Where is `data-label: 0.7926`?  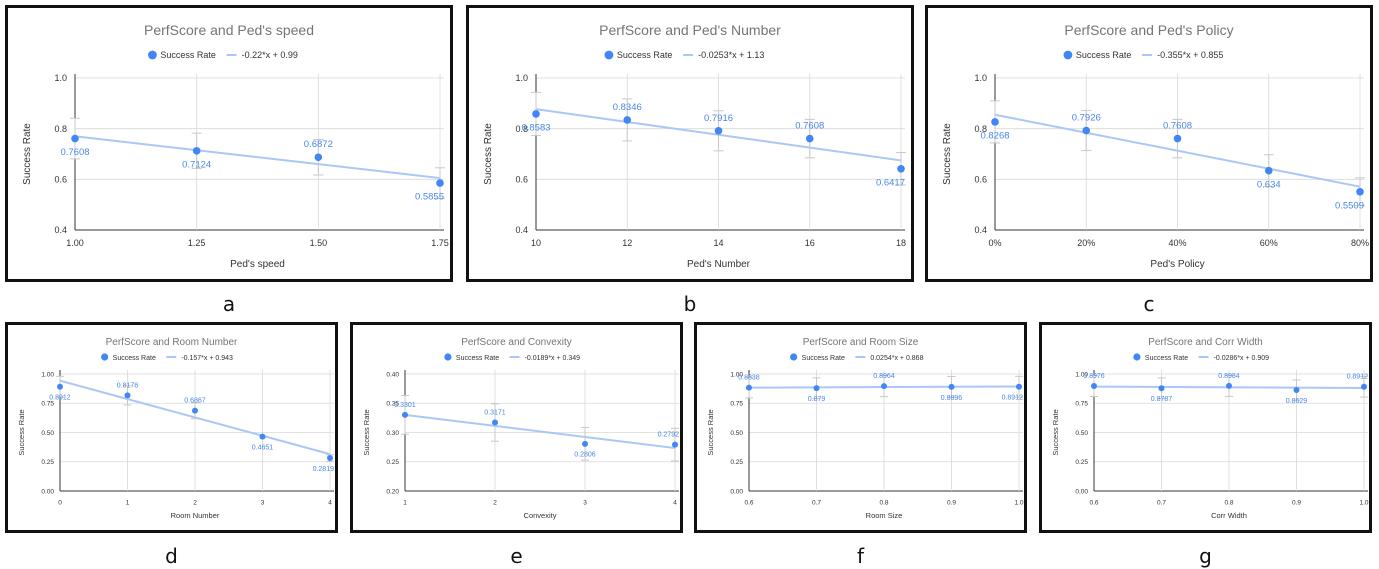
data-label: 0.7926 is located at coordinates (1086, 118).